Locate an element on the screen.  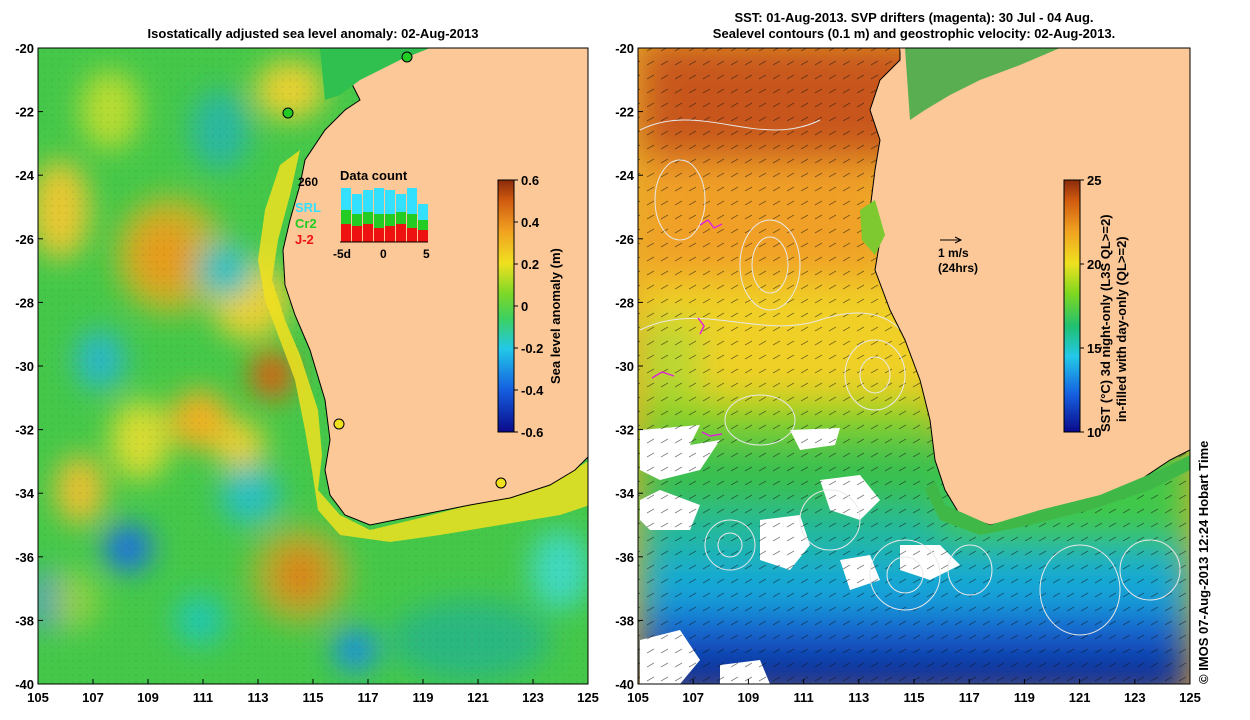
left-y-tick-label: -36 is located at coordinates (24, 557).